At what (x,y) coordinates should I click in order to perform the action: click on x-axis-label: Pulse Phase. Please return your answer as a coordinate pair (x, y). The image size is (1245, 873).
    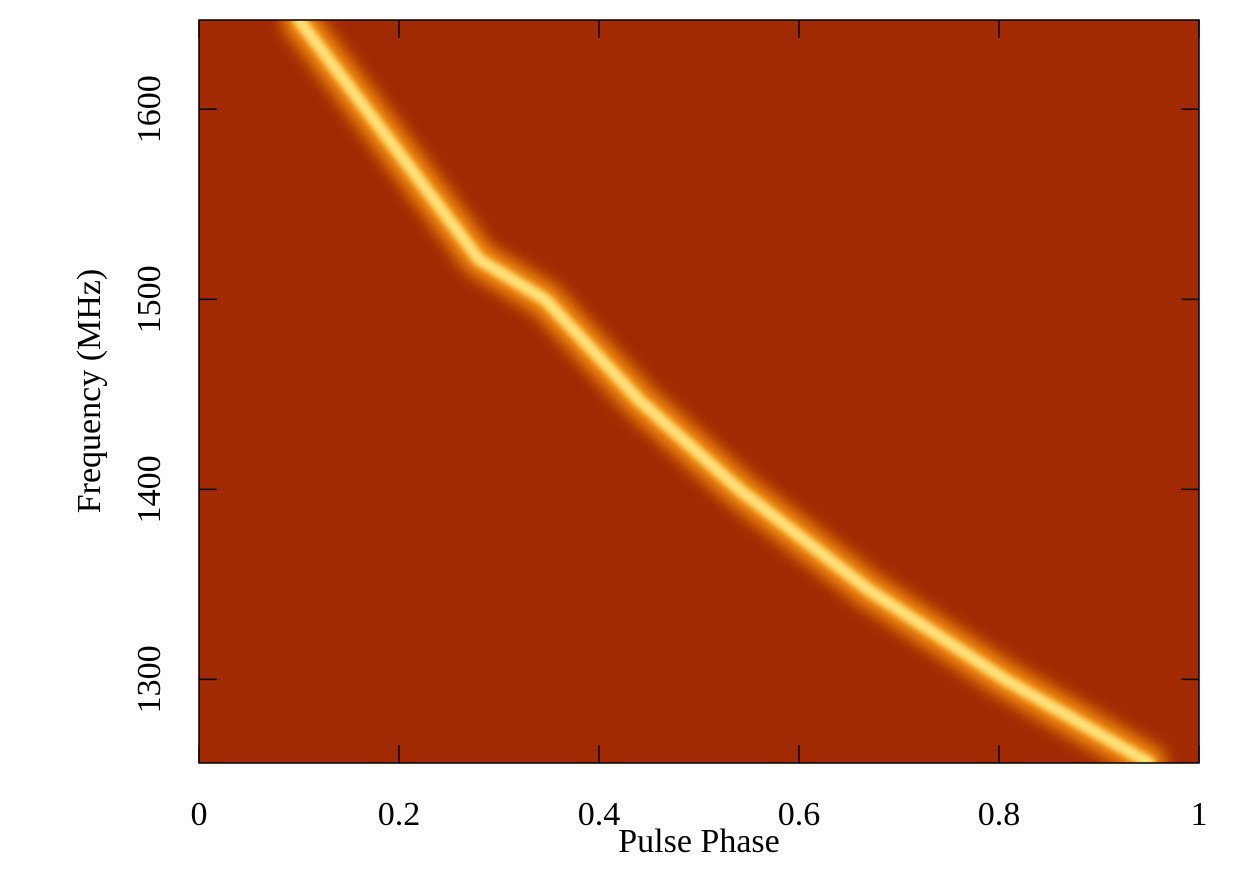
    Looking at the image, I should click on (699, 841).